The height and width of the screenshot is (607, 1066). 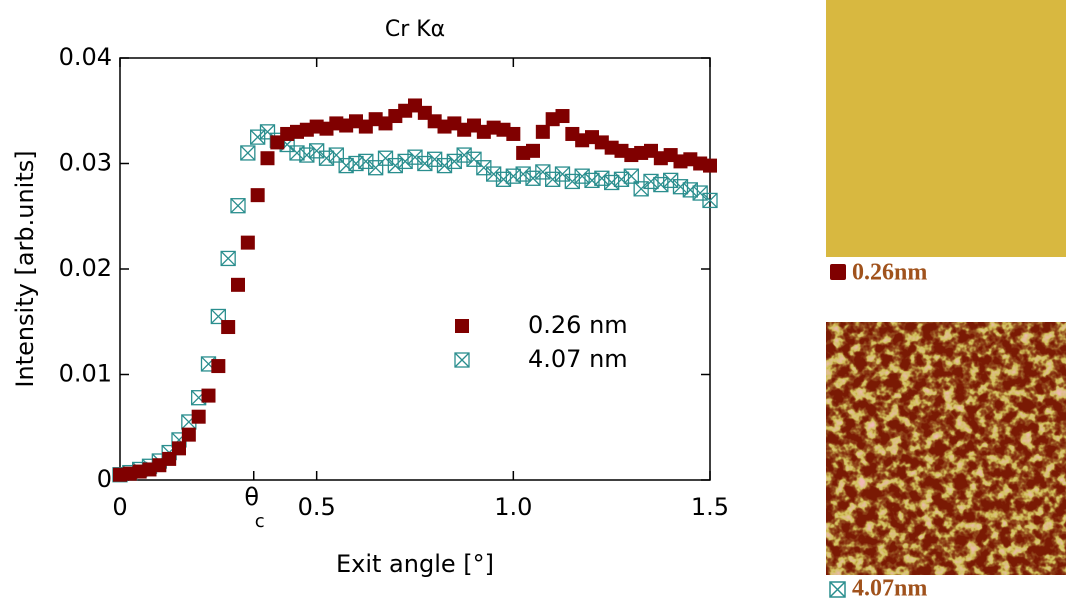 What do you see at coordinates (578, 325) in the screenshot?
I see `legend-label: 0.26 nm` at bounding box center [578, 325].